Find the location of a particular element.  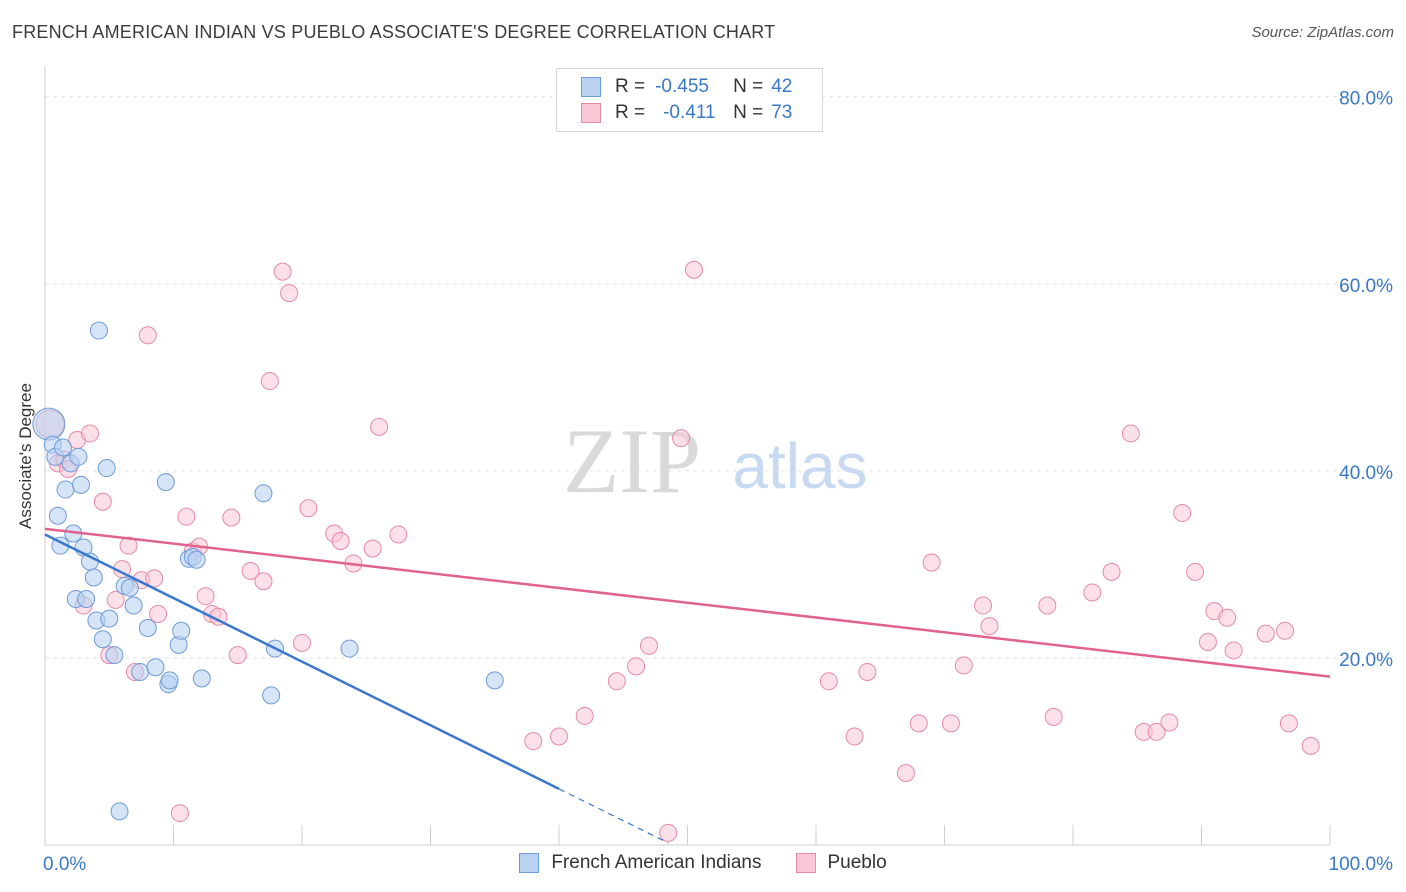

legend-n-value-2: 73 is located at coordinates (782, 112).